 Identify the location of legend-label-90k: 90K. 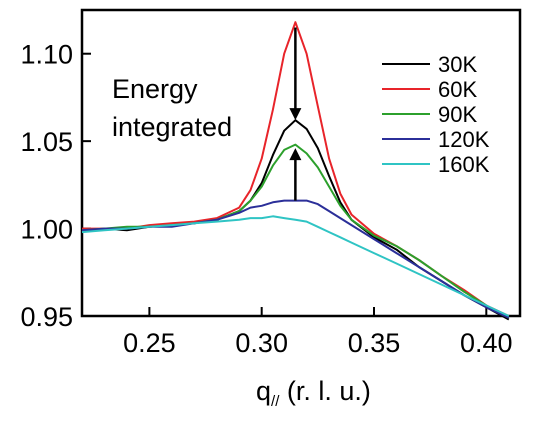
(457, 114).